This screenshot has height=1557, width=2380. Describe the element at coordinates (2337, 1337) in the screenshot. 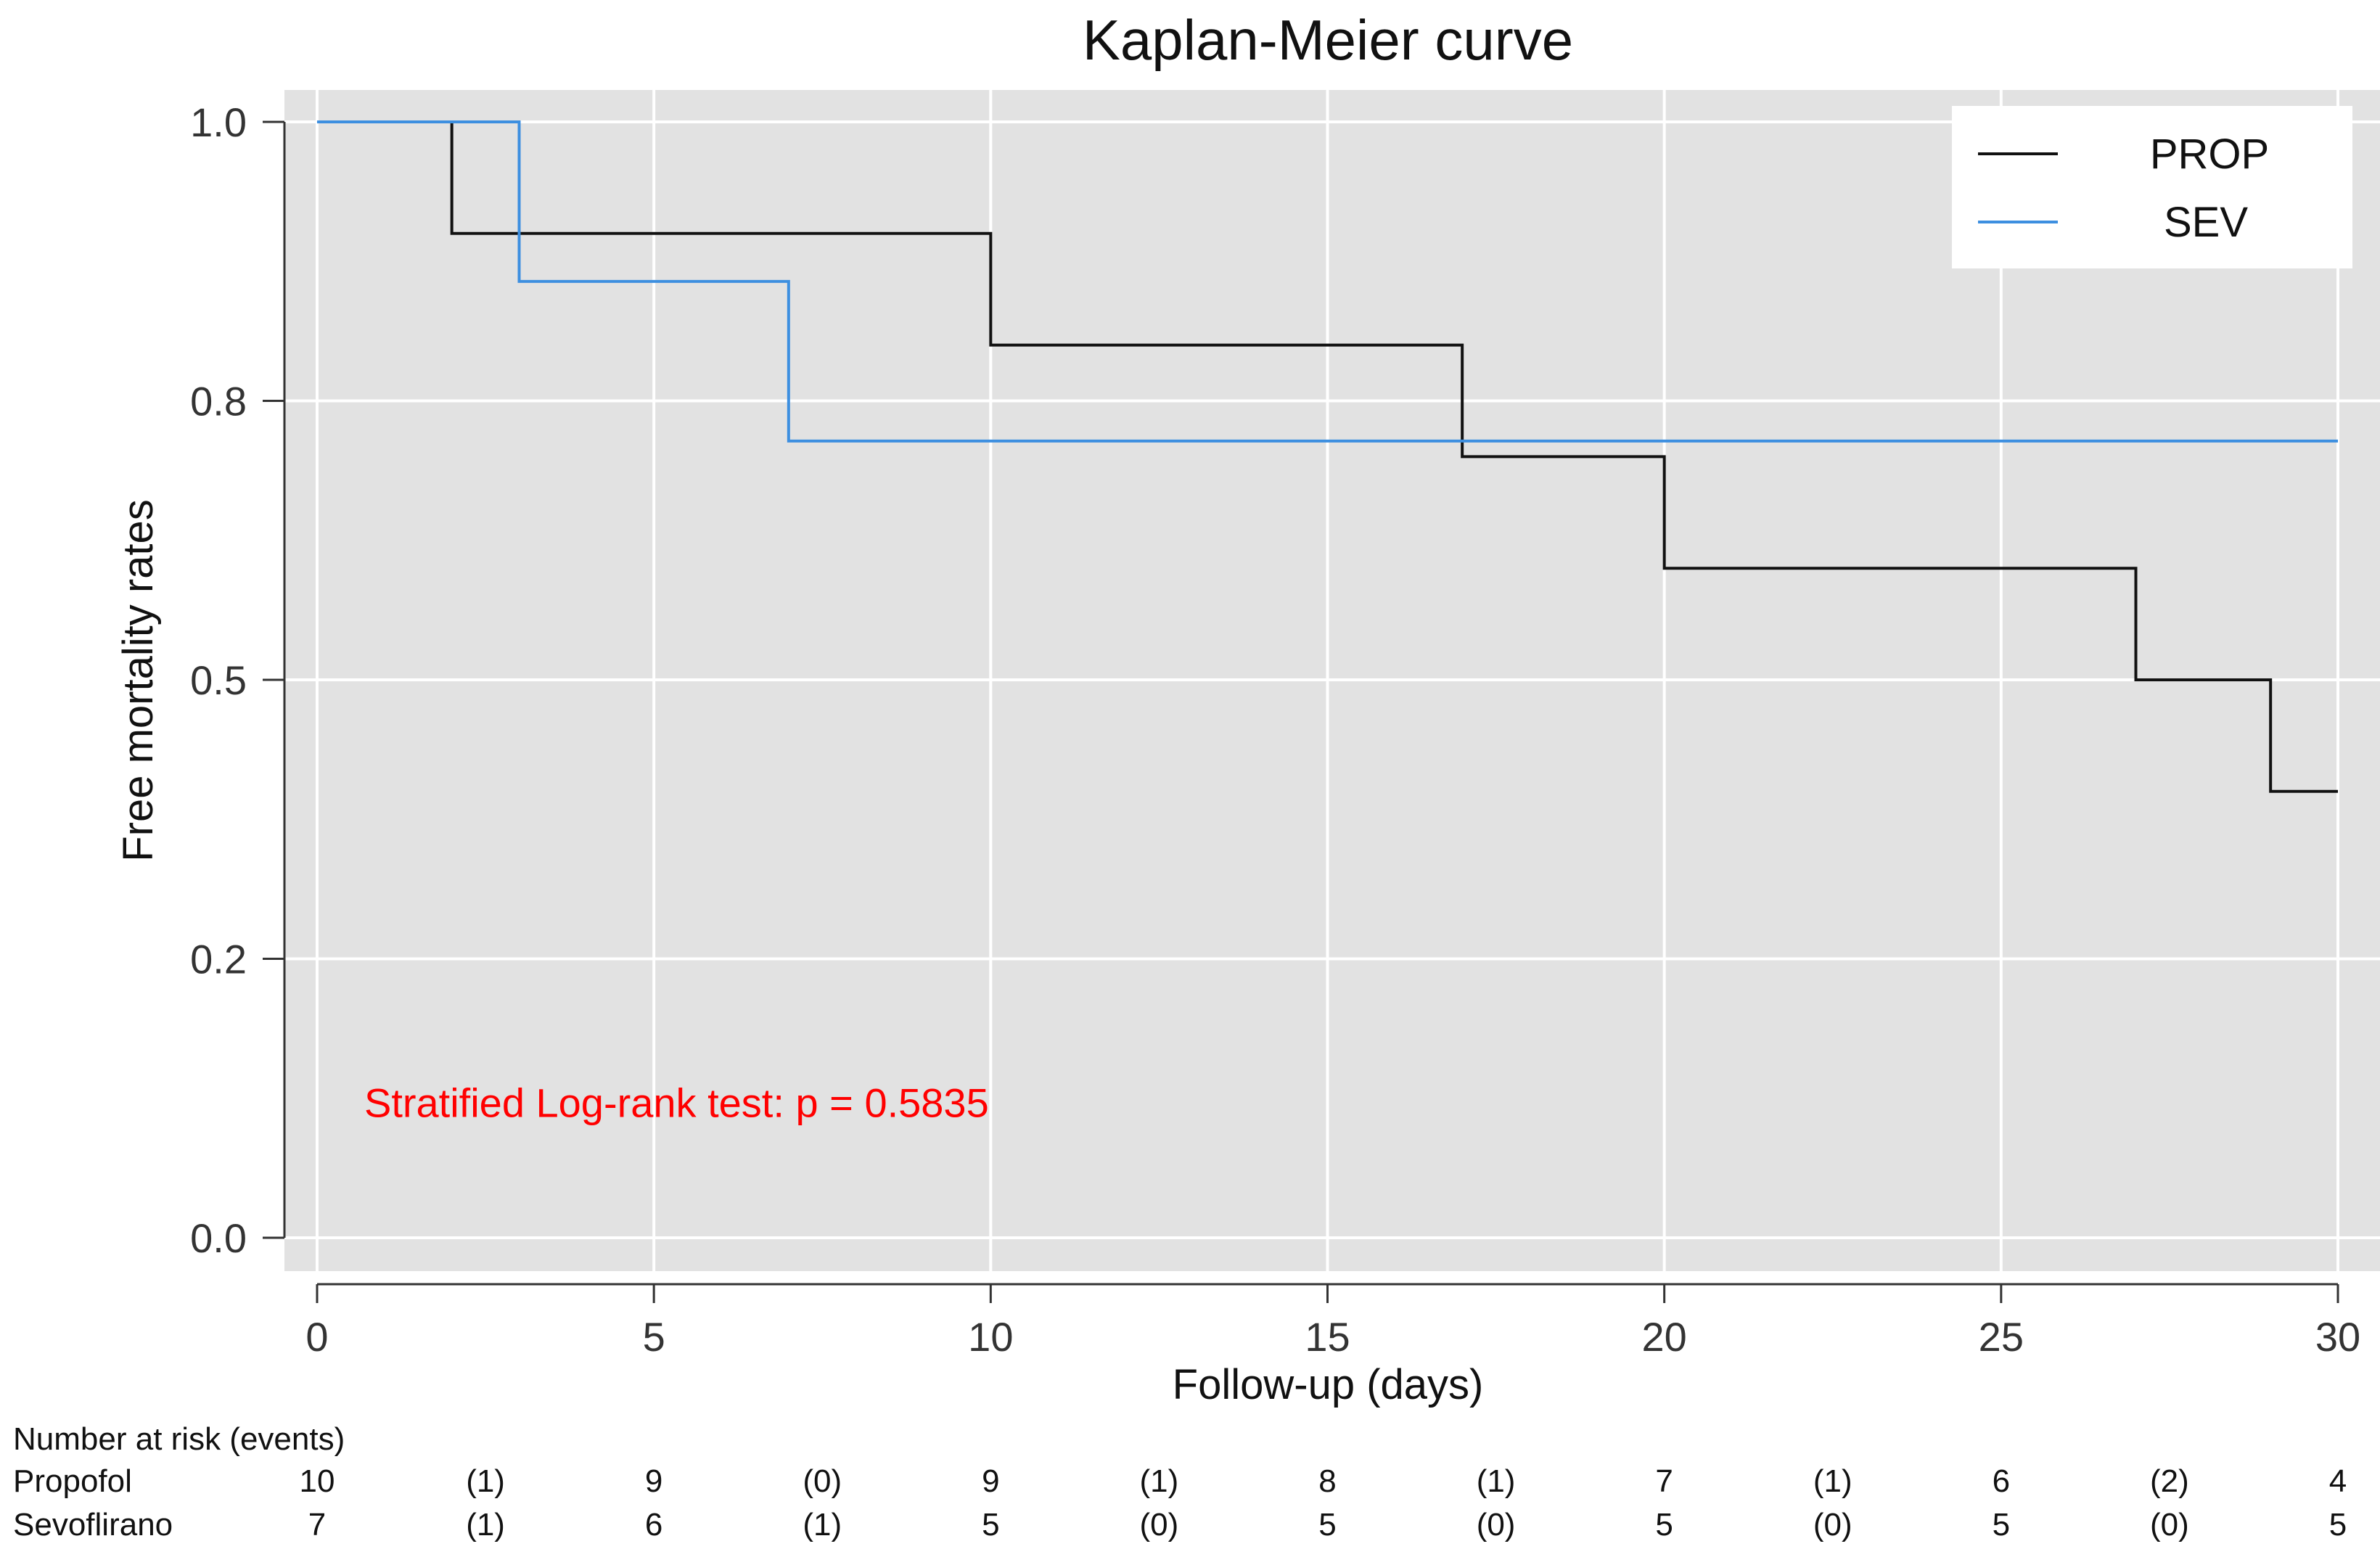

I see `x-tick-label: 30` at that location.